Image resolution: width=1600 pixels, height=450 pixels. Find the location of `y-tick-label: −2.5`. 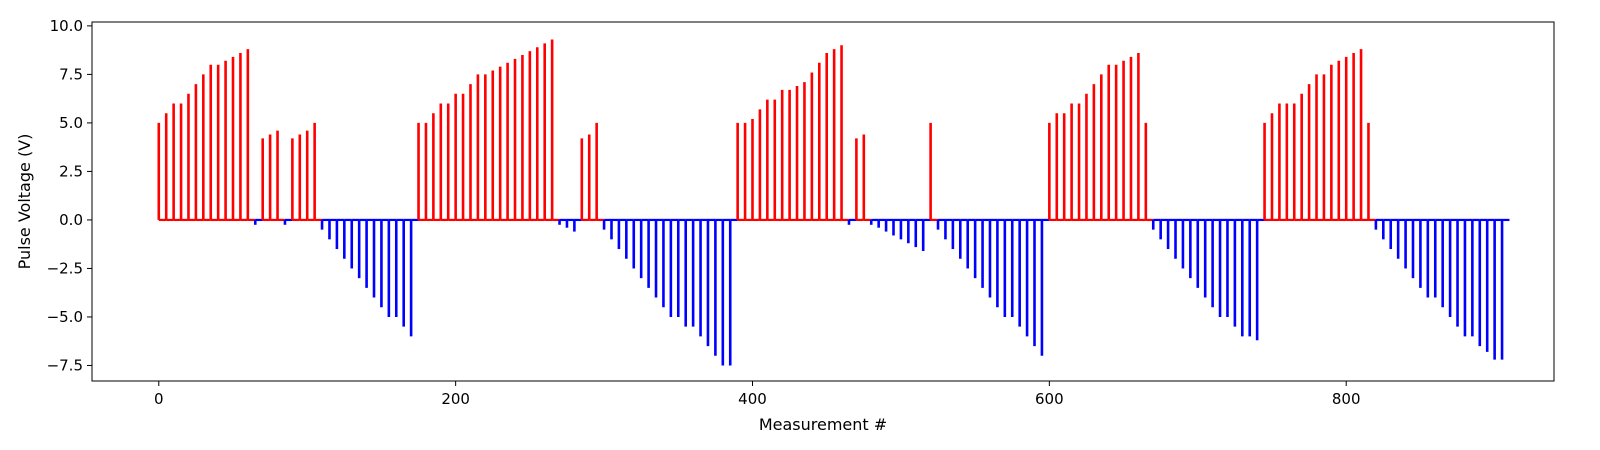

y-tick-label: −2.5 is located at coordinates (65, 268).